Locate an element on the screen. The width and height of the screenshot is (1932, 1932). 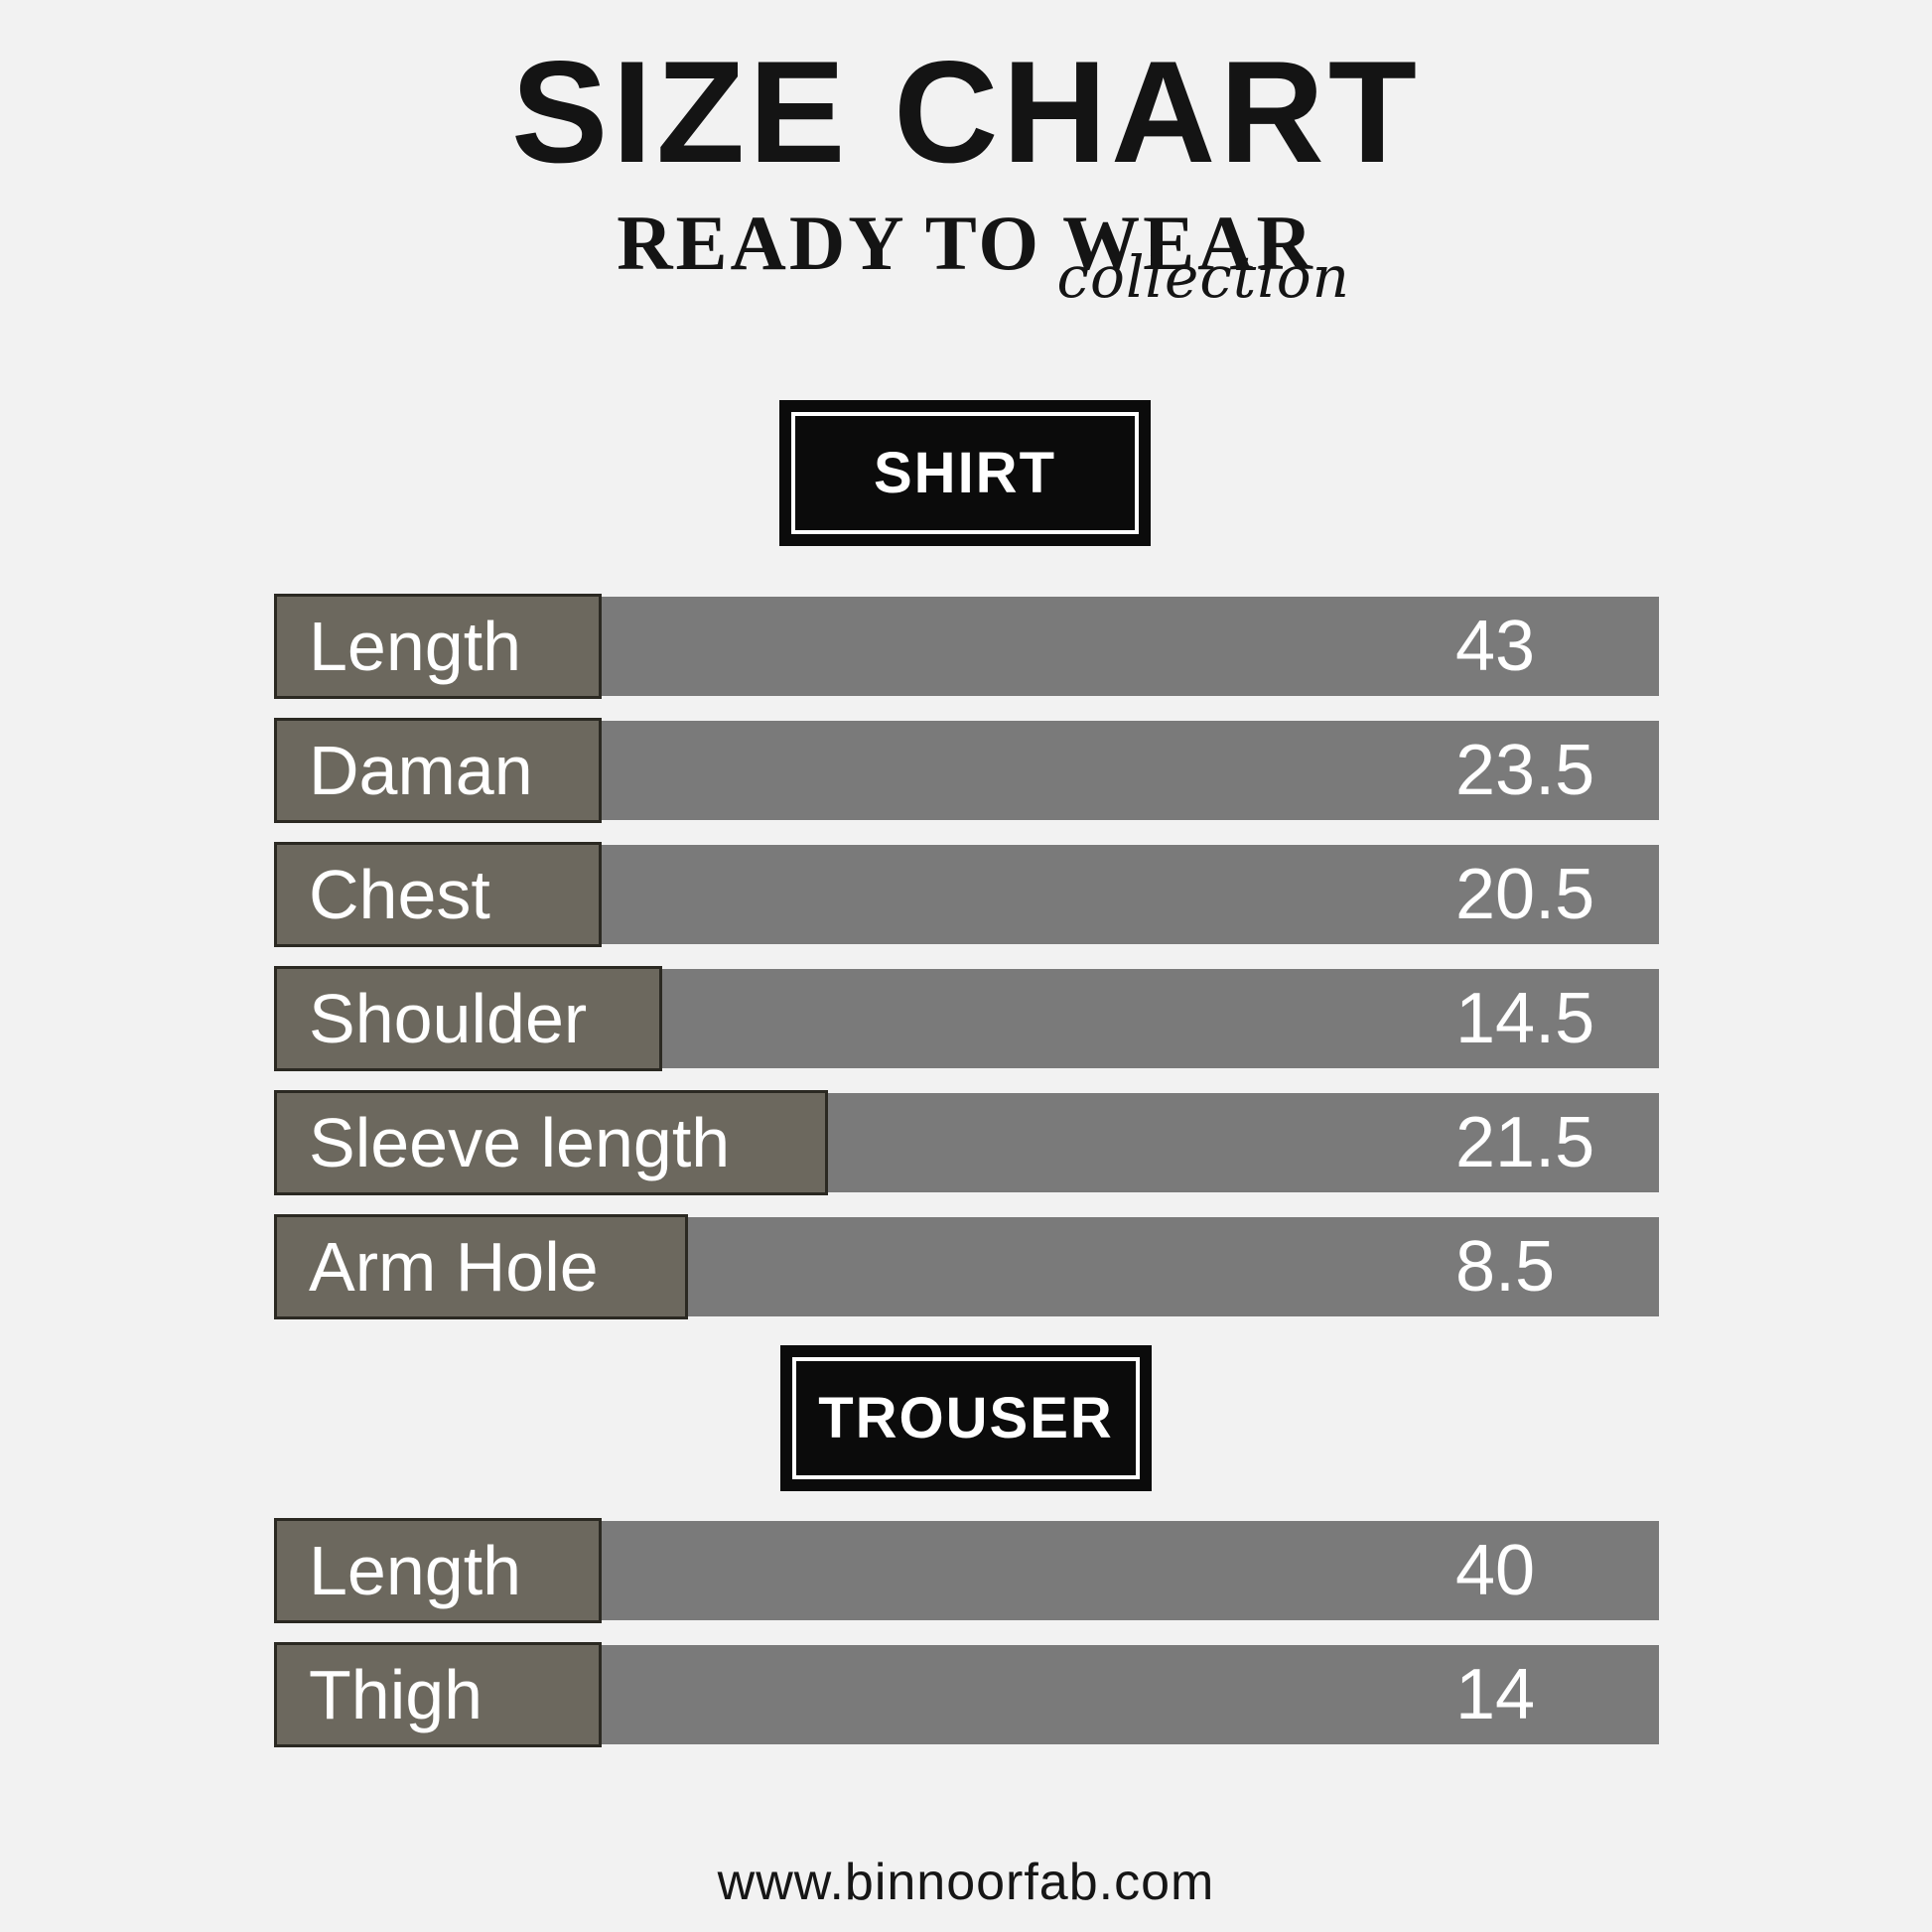
row-label-box: Thigh is located at coordinates (438, 1695).